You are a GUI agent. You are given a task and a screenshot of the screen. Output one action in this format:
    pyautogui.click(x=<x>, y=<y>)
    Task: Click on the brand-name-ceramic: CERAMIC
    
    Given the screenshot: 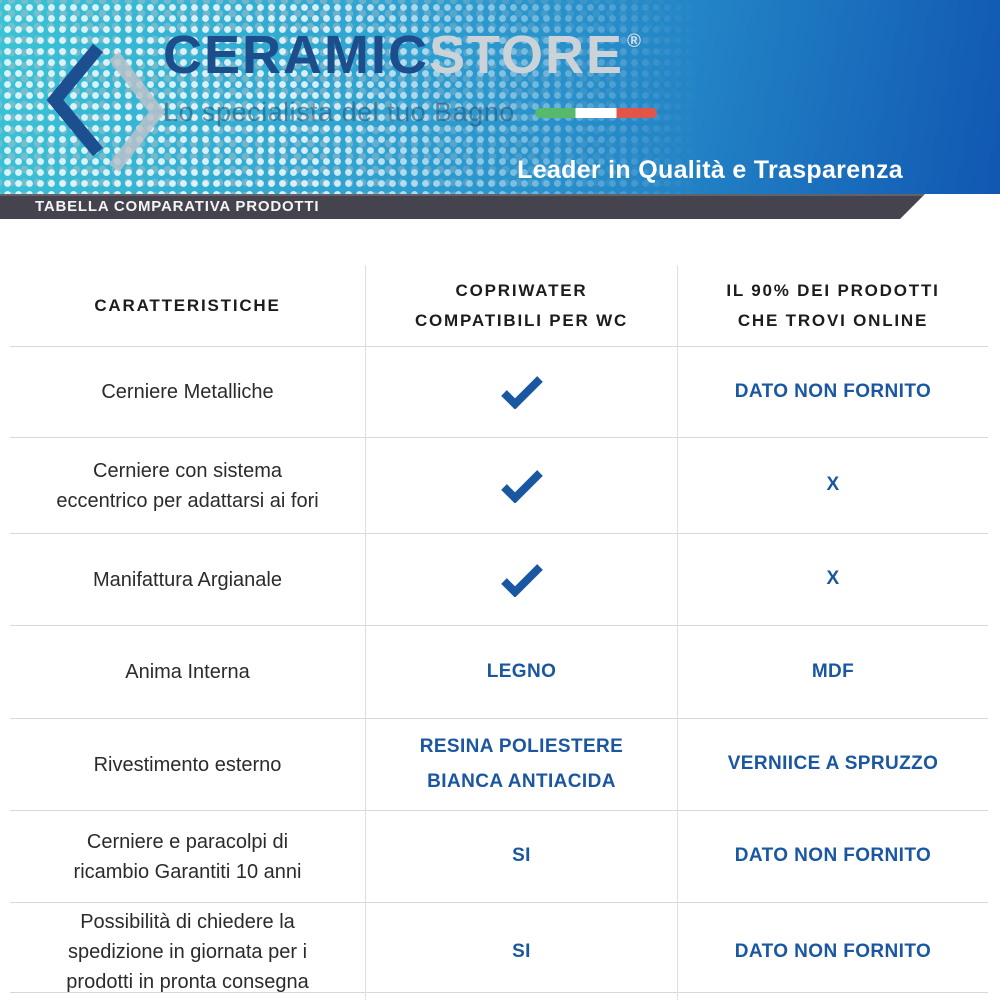 What is the action you would take?
    pyautogui.click(x=296, y=55)
    